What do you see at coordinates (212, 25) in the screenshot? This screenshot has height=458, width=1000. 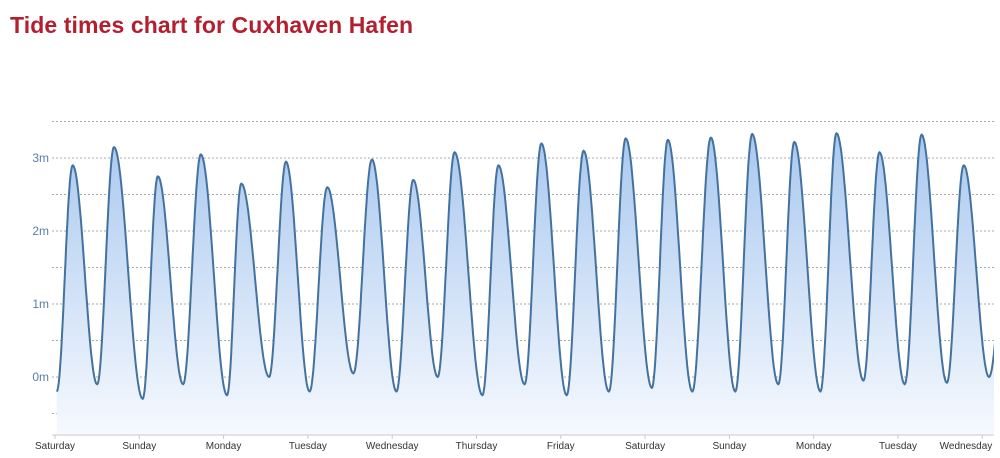 I see `chart-title: Tide times chart for Cuxhaven Hafen` at bounding box center [212, 25].